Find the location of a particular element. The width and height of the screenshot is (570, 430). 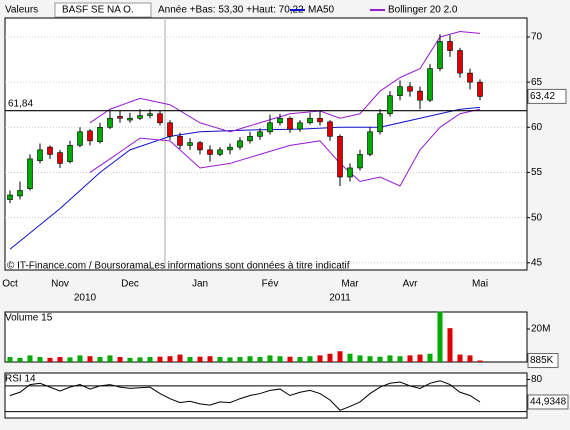

x-tick-label: Mai is located at coordinates (480, 284).